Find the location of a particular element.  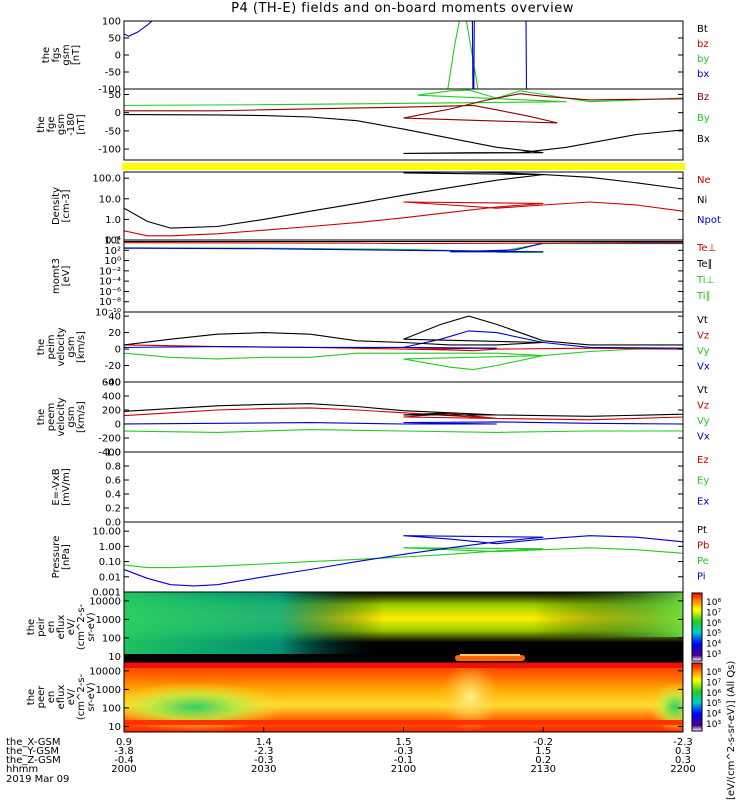

panel-2: Bz By Bx 50 0 -50 -100 the fge gsm -180 [nT] is located at coordinates (373, 129).